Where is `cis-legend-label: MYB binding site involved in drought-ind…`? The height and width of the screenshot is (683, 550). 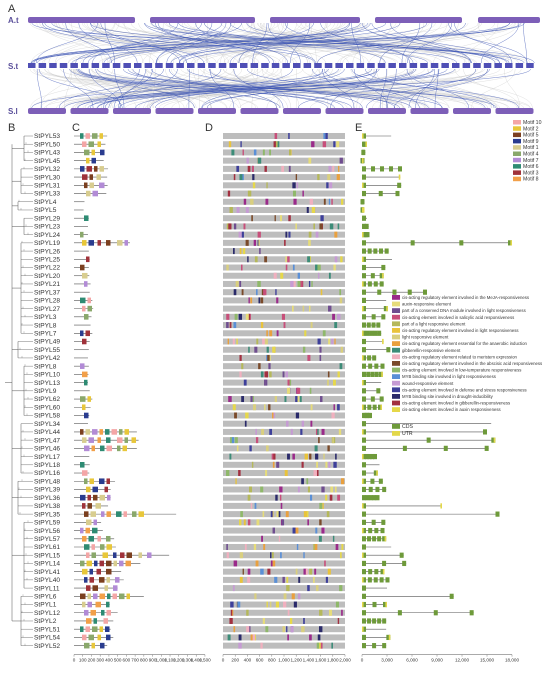
cis-legend-label: MYB binding site involved in drought-ind… is located at coordinates (448, 396).